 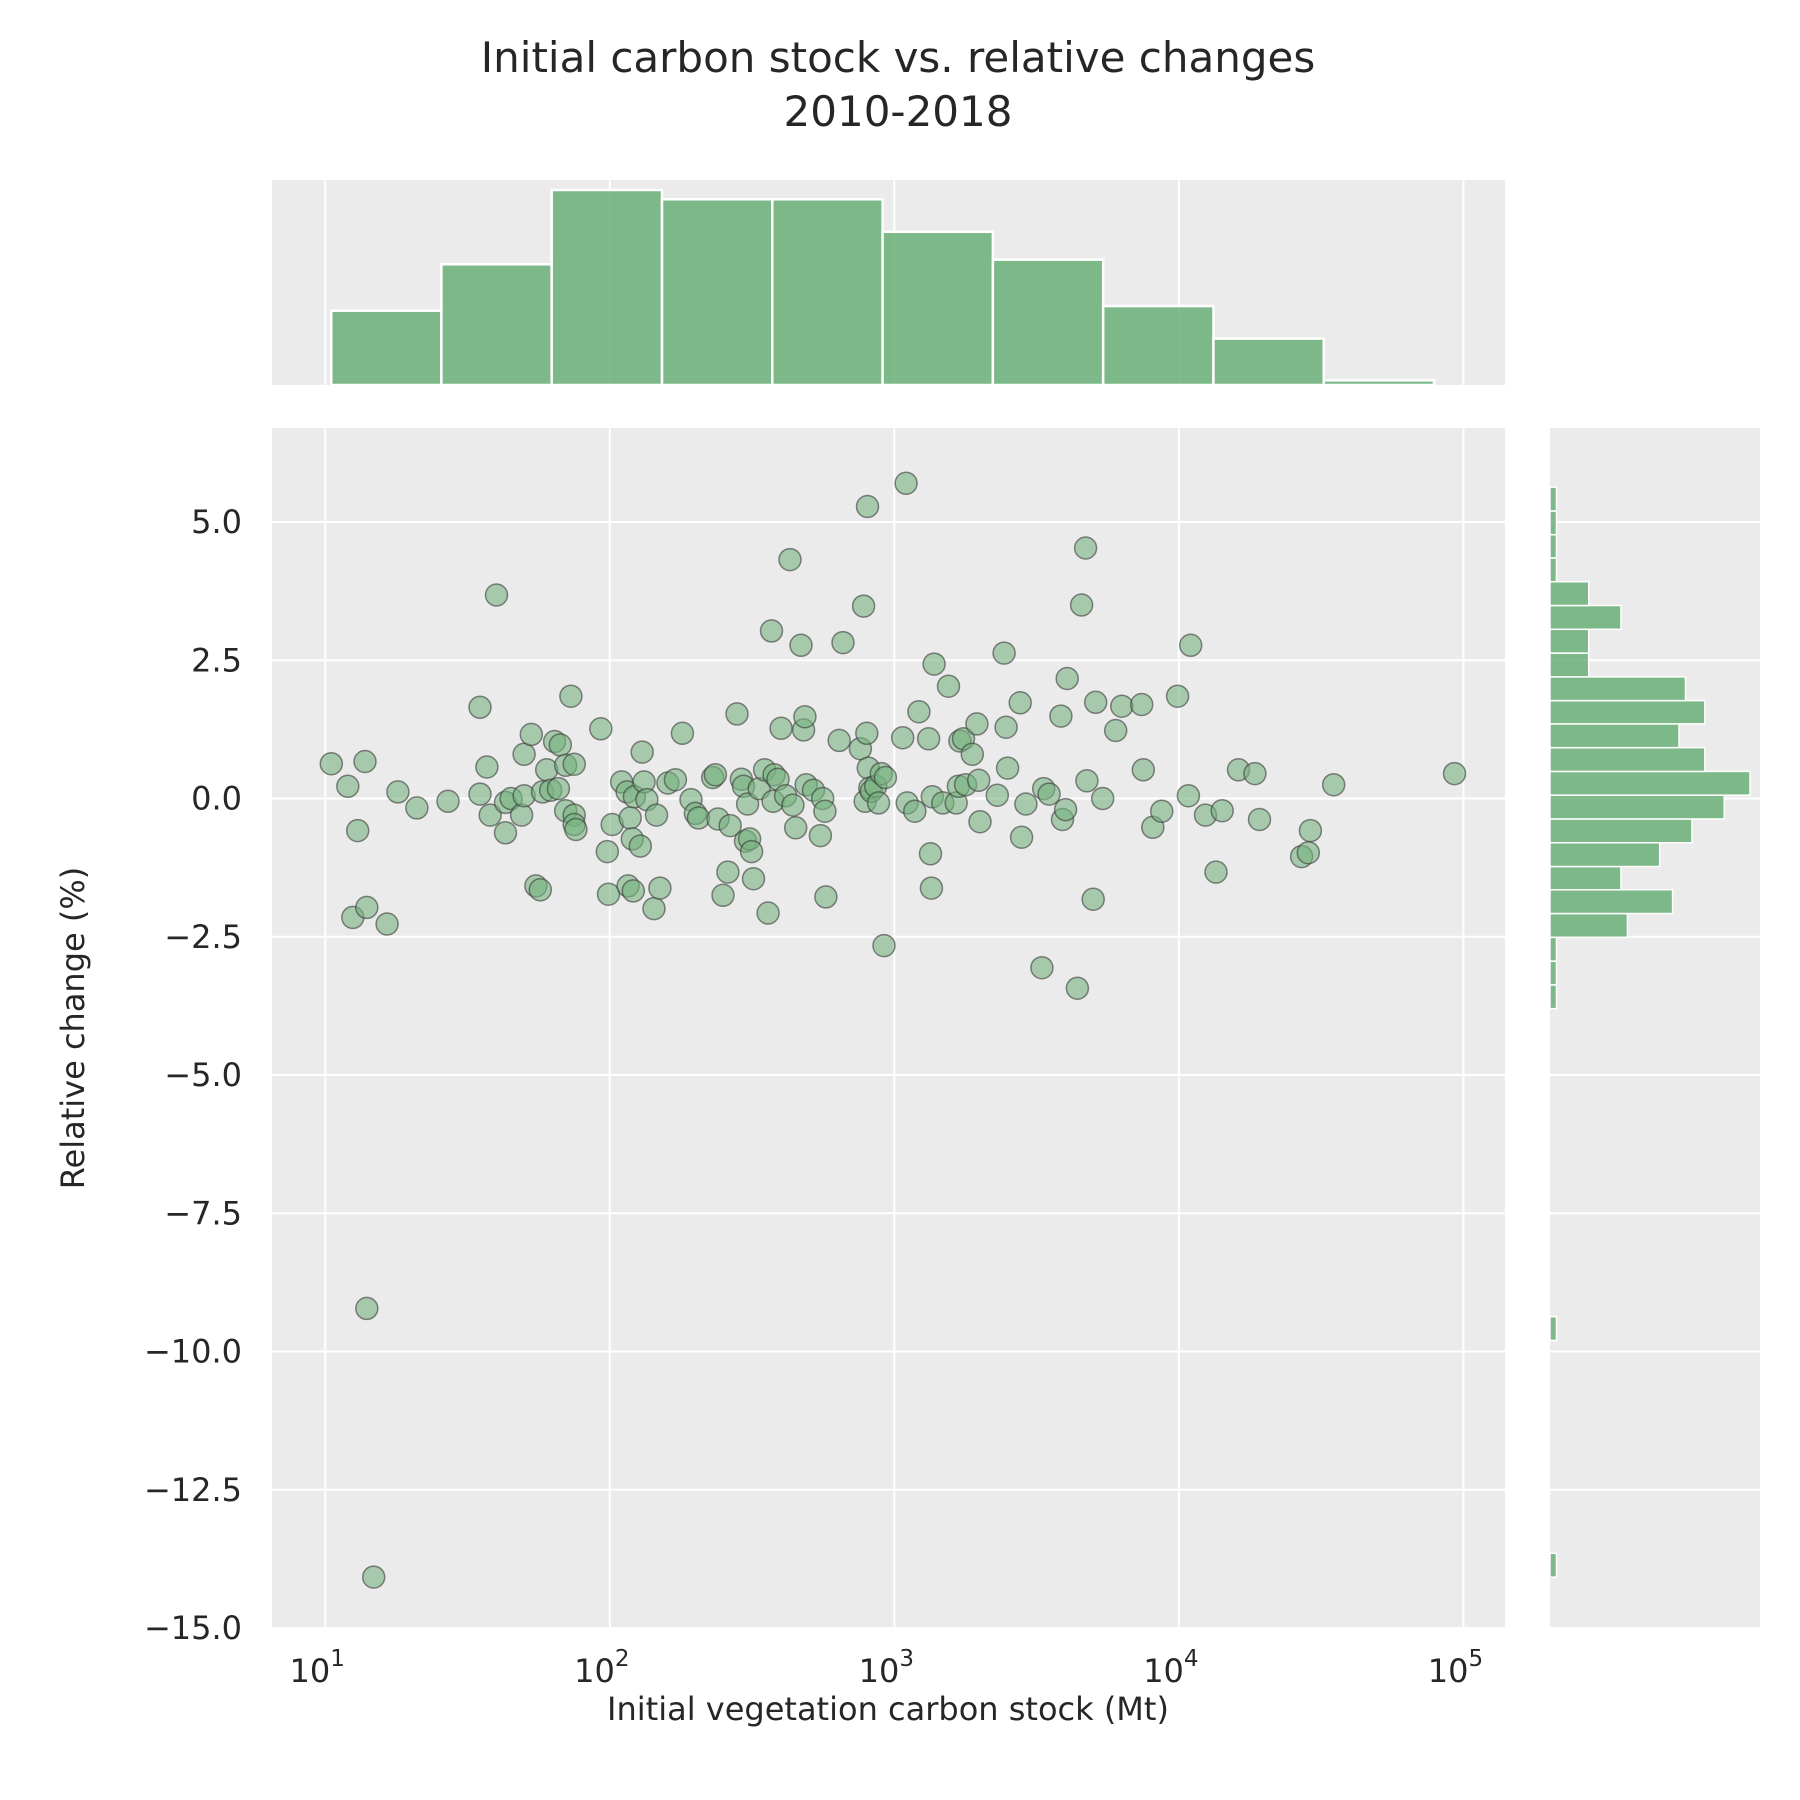 I want to click on x-tick-label-3: 10⁴, so click(x=1170, y=1668).